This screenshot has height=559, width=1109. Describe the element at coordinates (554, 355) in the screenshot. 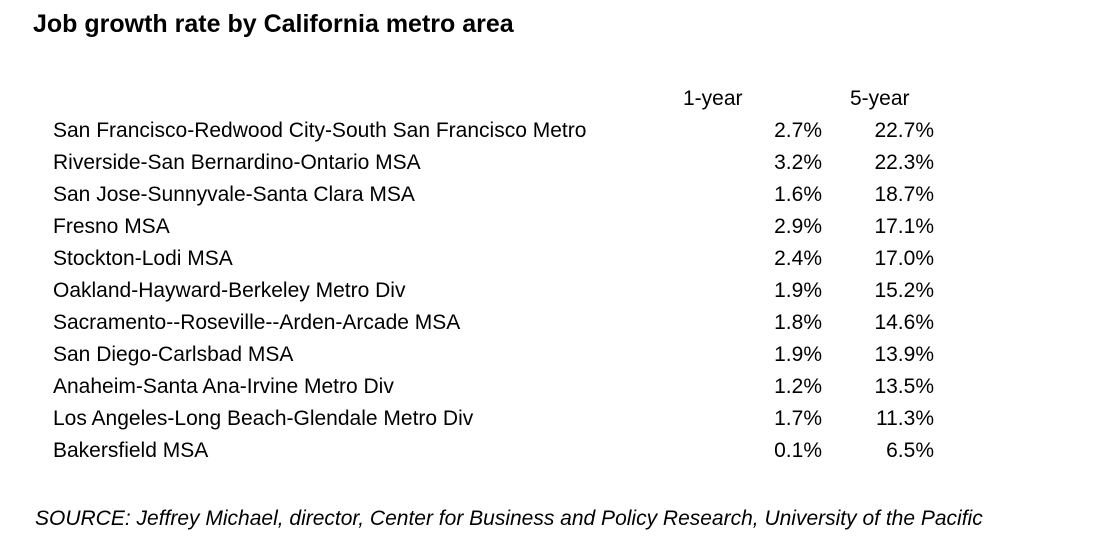

I see `table-row: San Diego-Carlsbad MSA 1.9% 13.9%` at that location.